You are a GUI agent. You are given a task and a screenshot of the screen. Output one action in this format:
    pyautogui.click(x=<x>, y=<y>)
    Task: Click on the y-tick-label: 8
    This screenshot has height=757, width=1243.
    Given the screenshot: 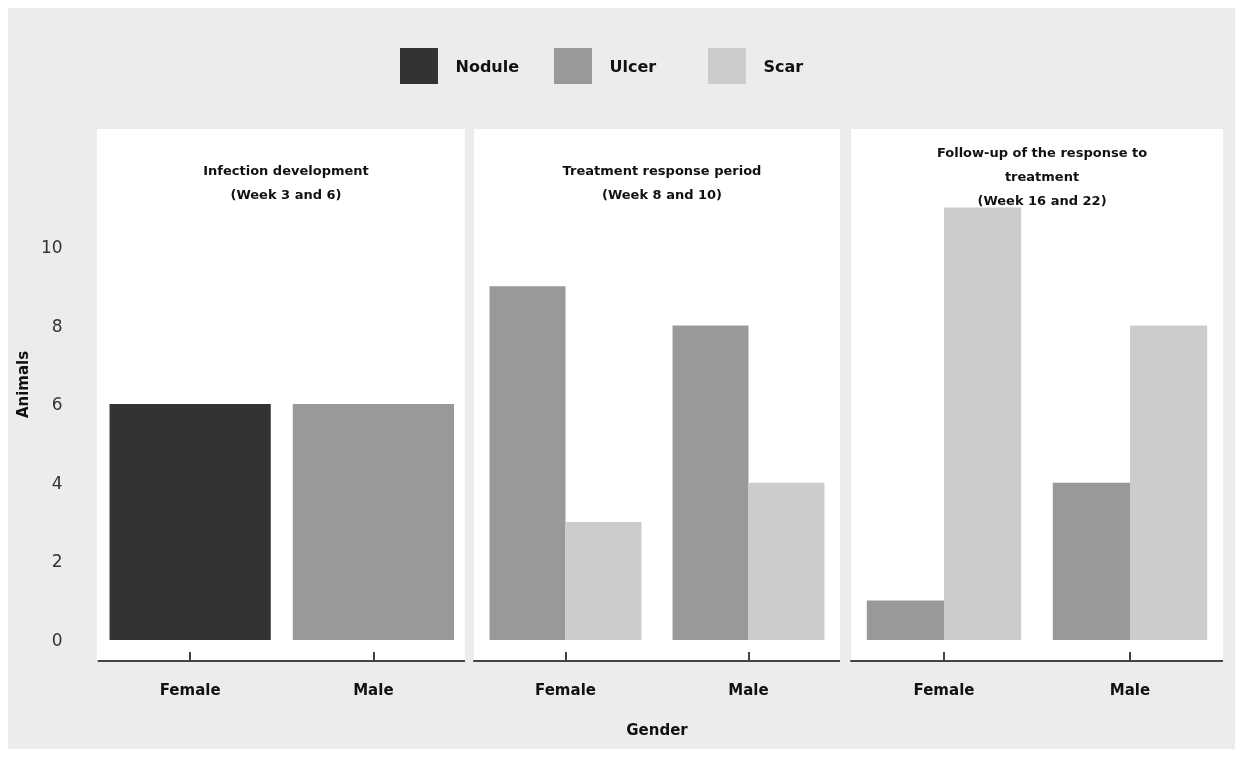 What is the action you would take?
    pyautogui.click(x=57, y=325)
    